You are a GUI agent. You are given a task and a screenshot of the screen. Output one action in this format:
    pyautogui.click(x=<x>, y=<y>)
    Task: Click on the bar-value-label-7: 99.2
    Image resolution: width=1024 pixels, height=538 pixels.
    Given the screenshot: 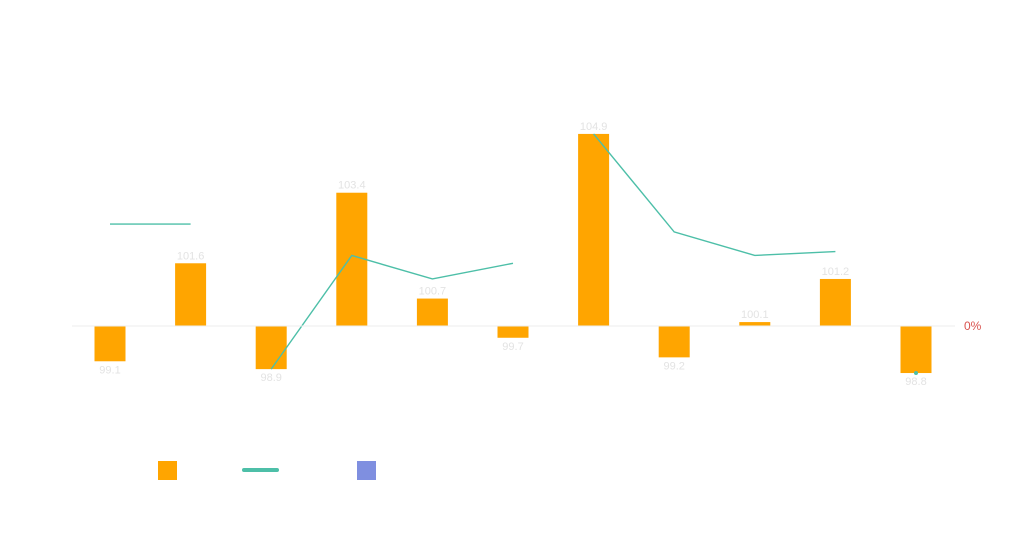 What is the action you would take?
    pyautogui.click(x=673, y=366)
    